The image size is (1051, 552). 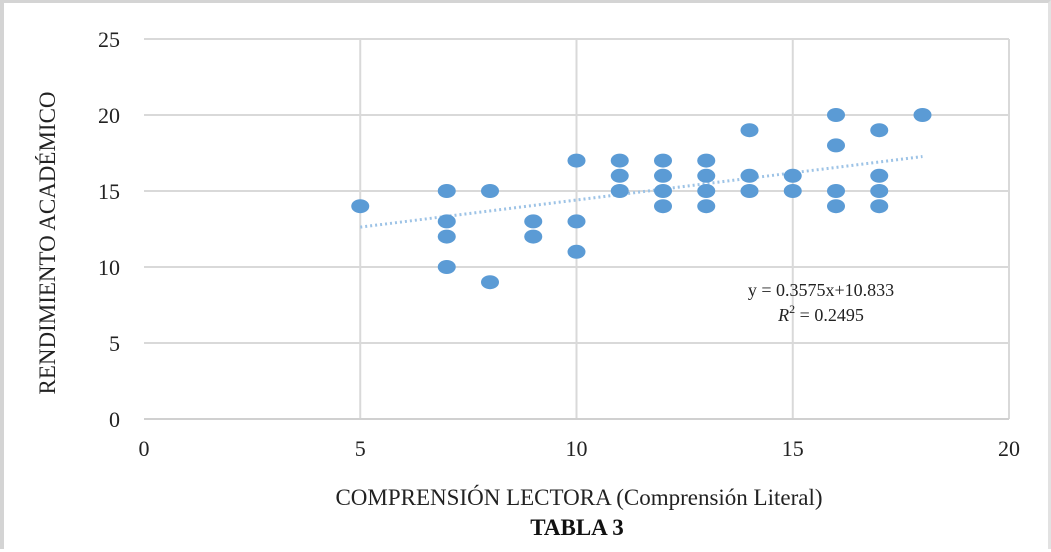 What do you see at coordinates (144, 448) in the screenshot?
I see `x-tick-label: 0` at bounding box center [144, 448].